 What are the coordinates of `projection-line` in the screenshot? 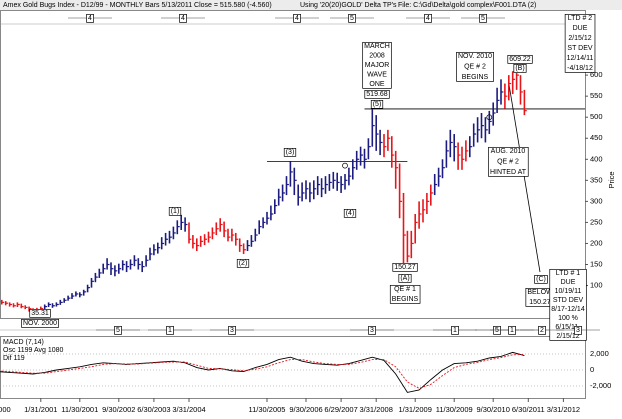 It's located at (524, 178).